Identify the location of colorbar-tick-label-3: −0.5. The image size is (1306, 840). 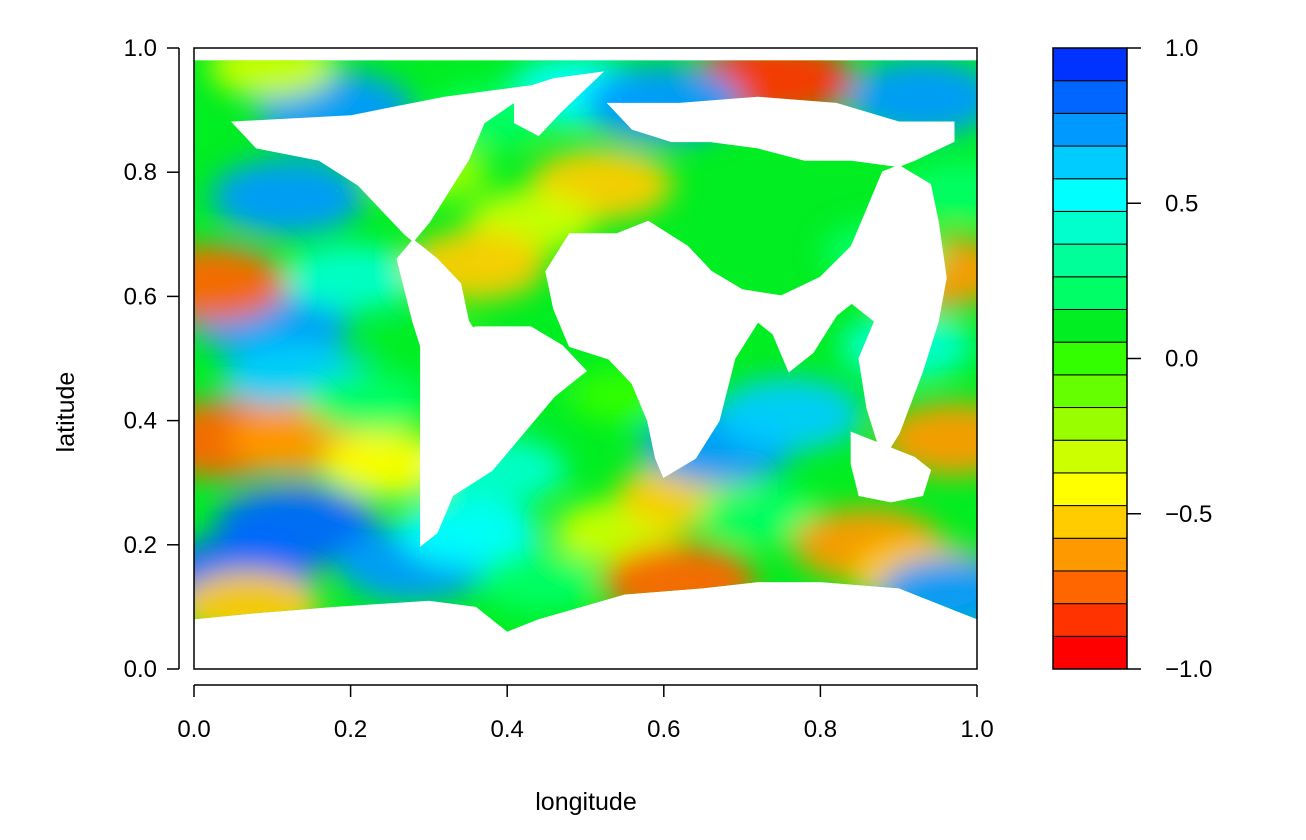
(1188, 514).